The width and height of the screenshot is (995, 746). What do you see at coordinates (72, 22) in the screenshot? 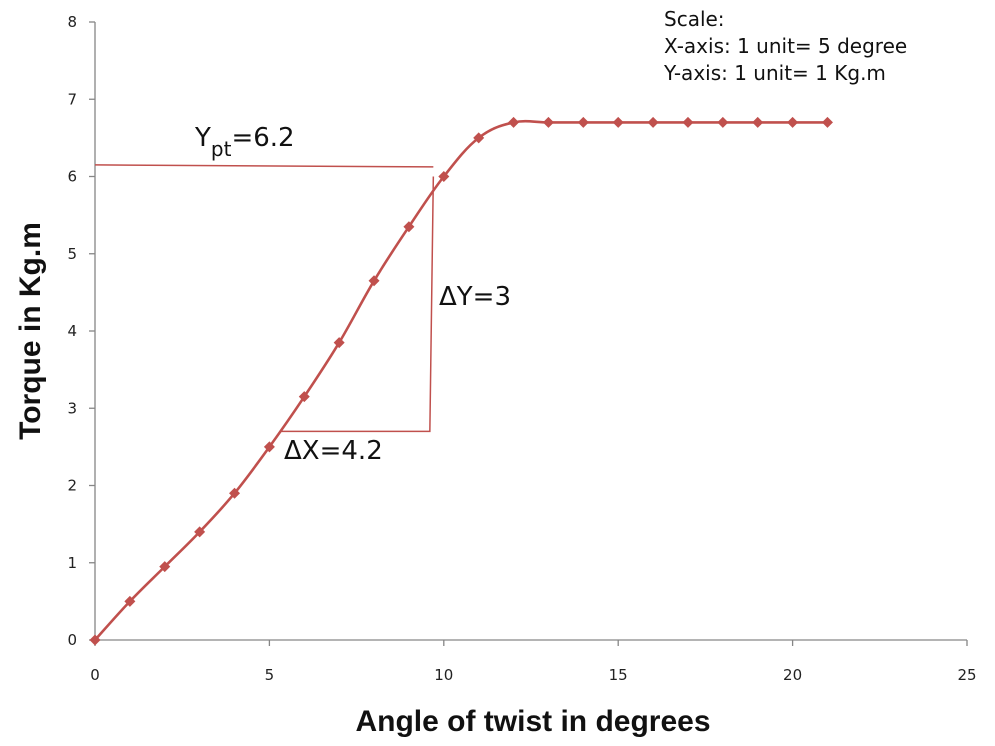
I see `y-tick-label: 8` at bounding box center [72, 22].